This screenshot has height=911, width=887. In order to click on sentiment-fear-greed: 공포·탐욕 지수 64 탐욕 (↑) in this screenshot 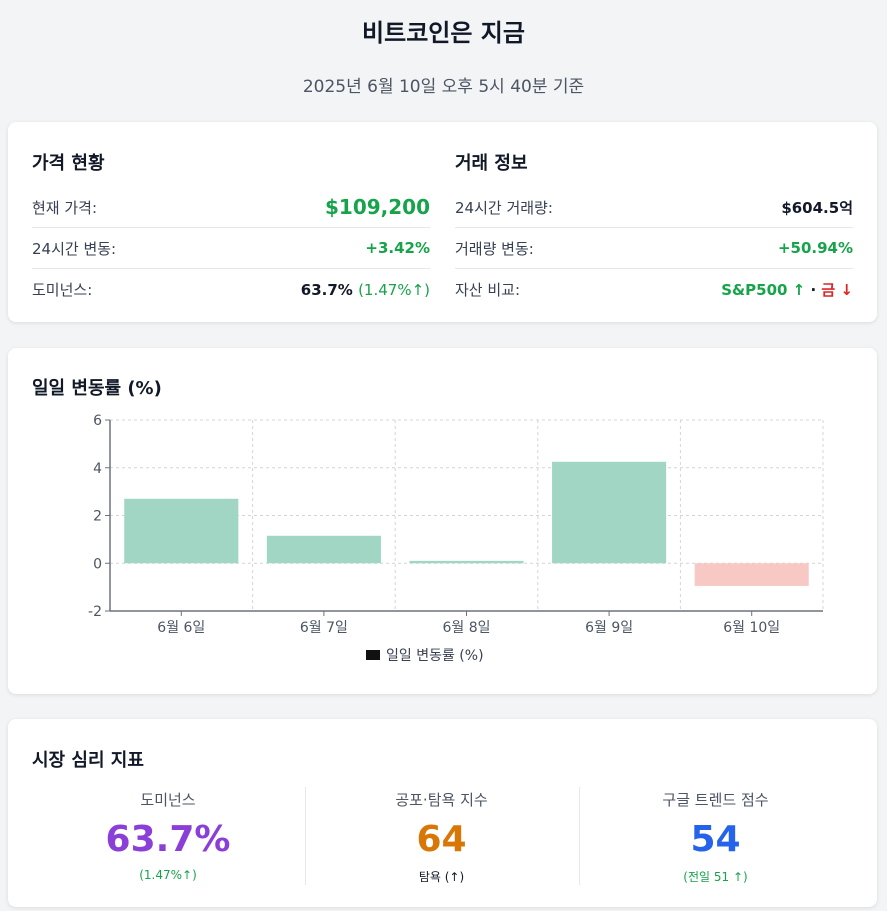, I will do `click(441, 836)`.